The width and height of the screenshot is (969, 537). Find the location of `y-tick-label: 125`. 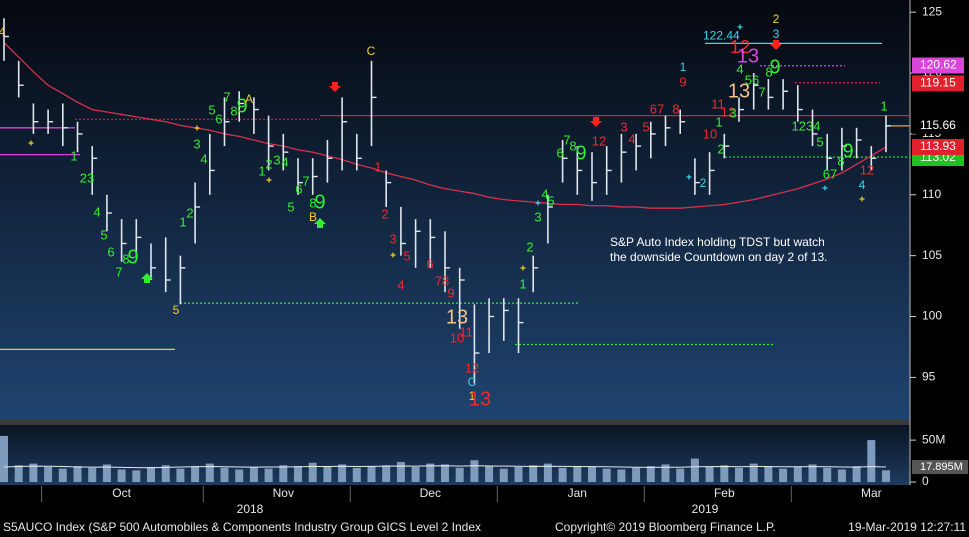

y-tick-label: 125 is located at coordinates (932, 11).